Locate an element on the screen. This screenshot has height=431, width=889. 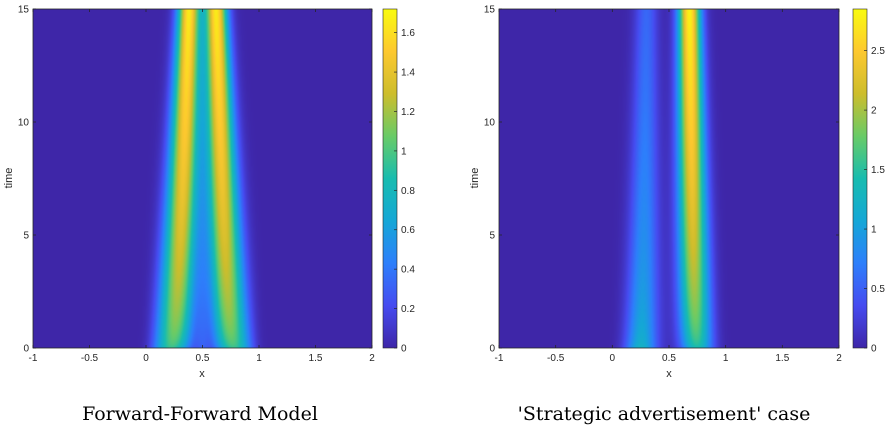
colorbar-tick-label: 0.5 is located at coordinates (878, 289).